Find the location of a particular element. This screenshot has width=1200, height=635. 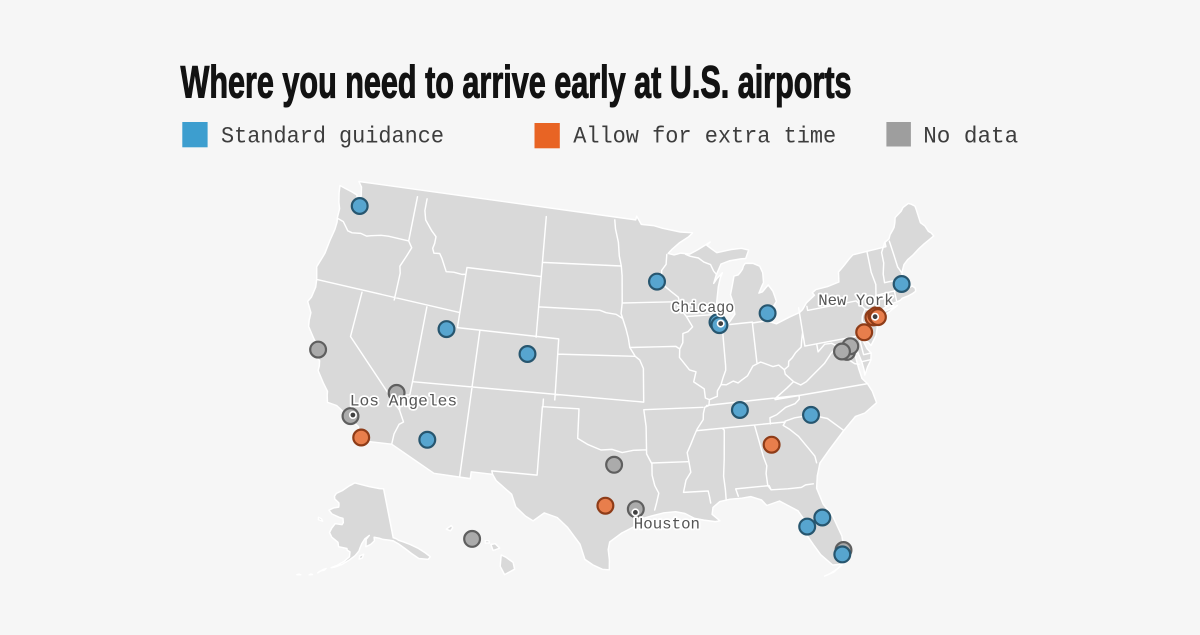

svg-text: Standard guidance is located at coordinates (332, 137).